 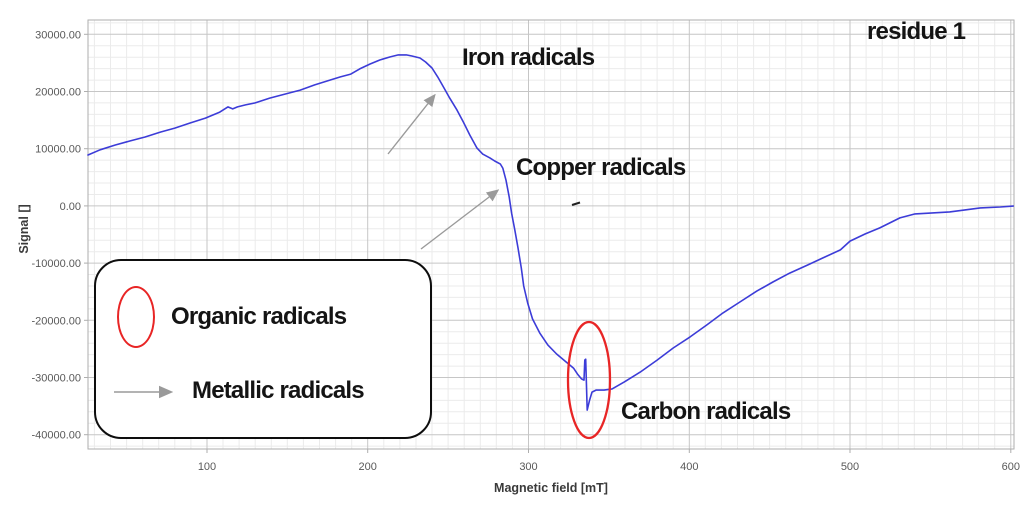 What do you see at coordinates (1011, 467) in the screenshot?
I see `x-tick-label: 600` at bounding box center [1011, 467].